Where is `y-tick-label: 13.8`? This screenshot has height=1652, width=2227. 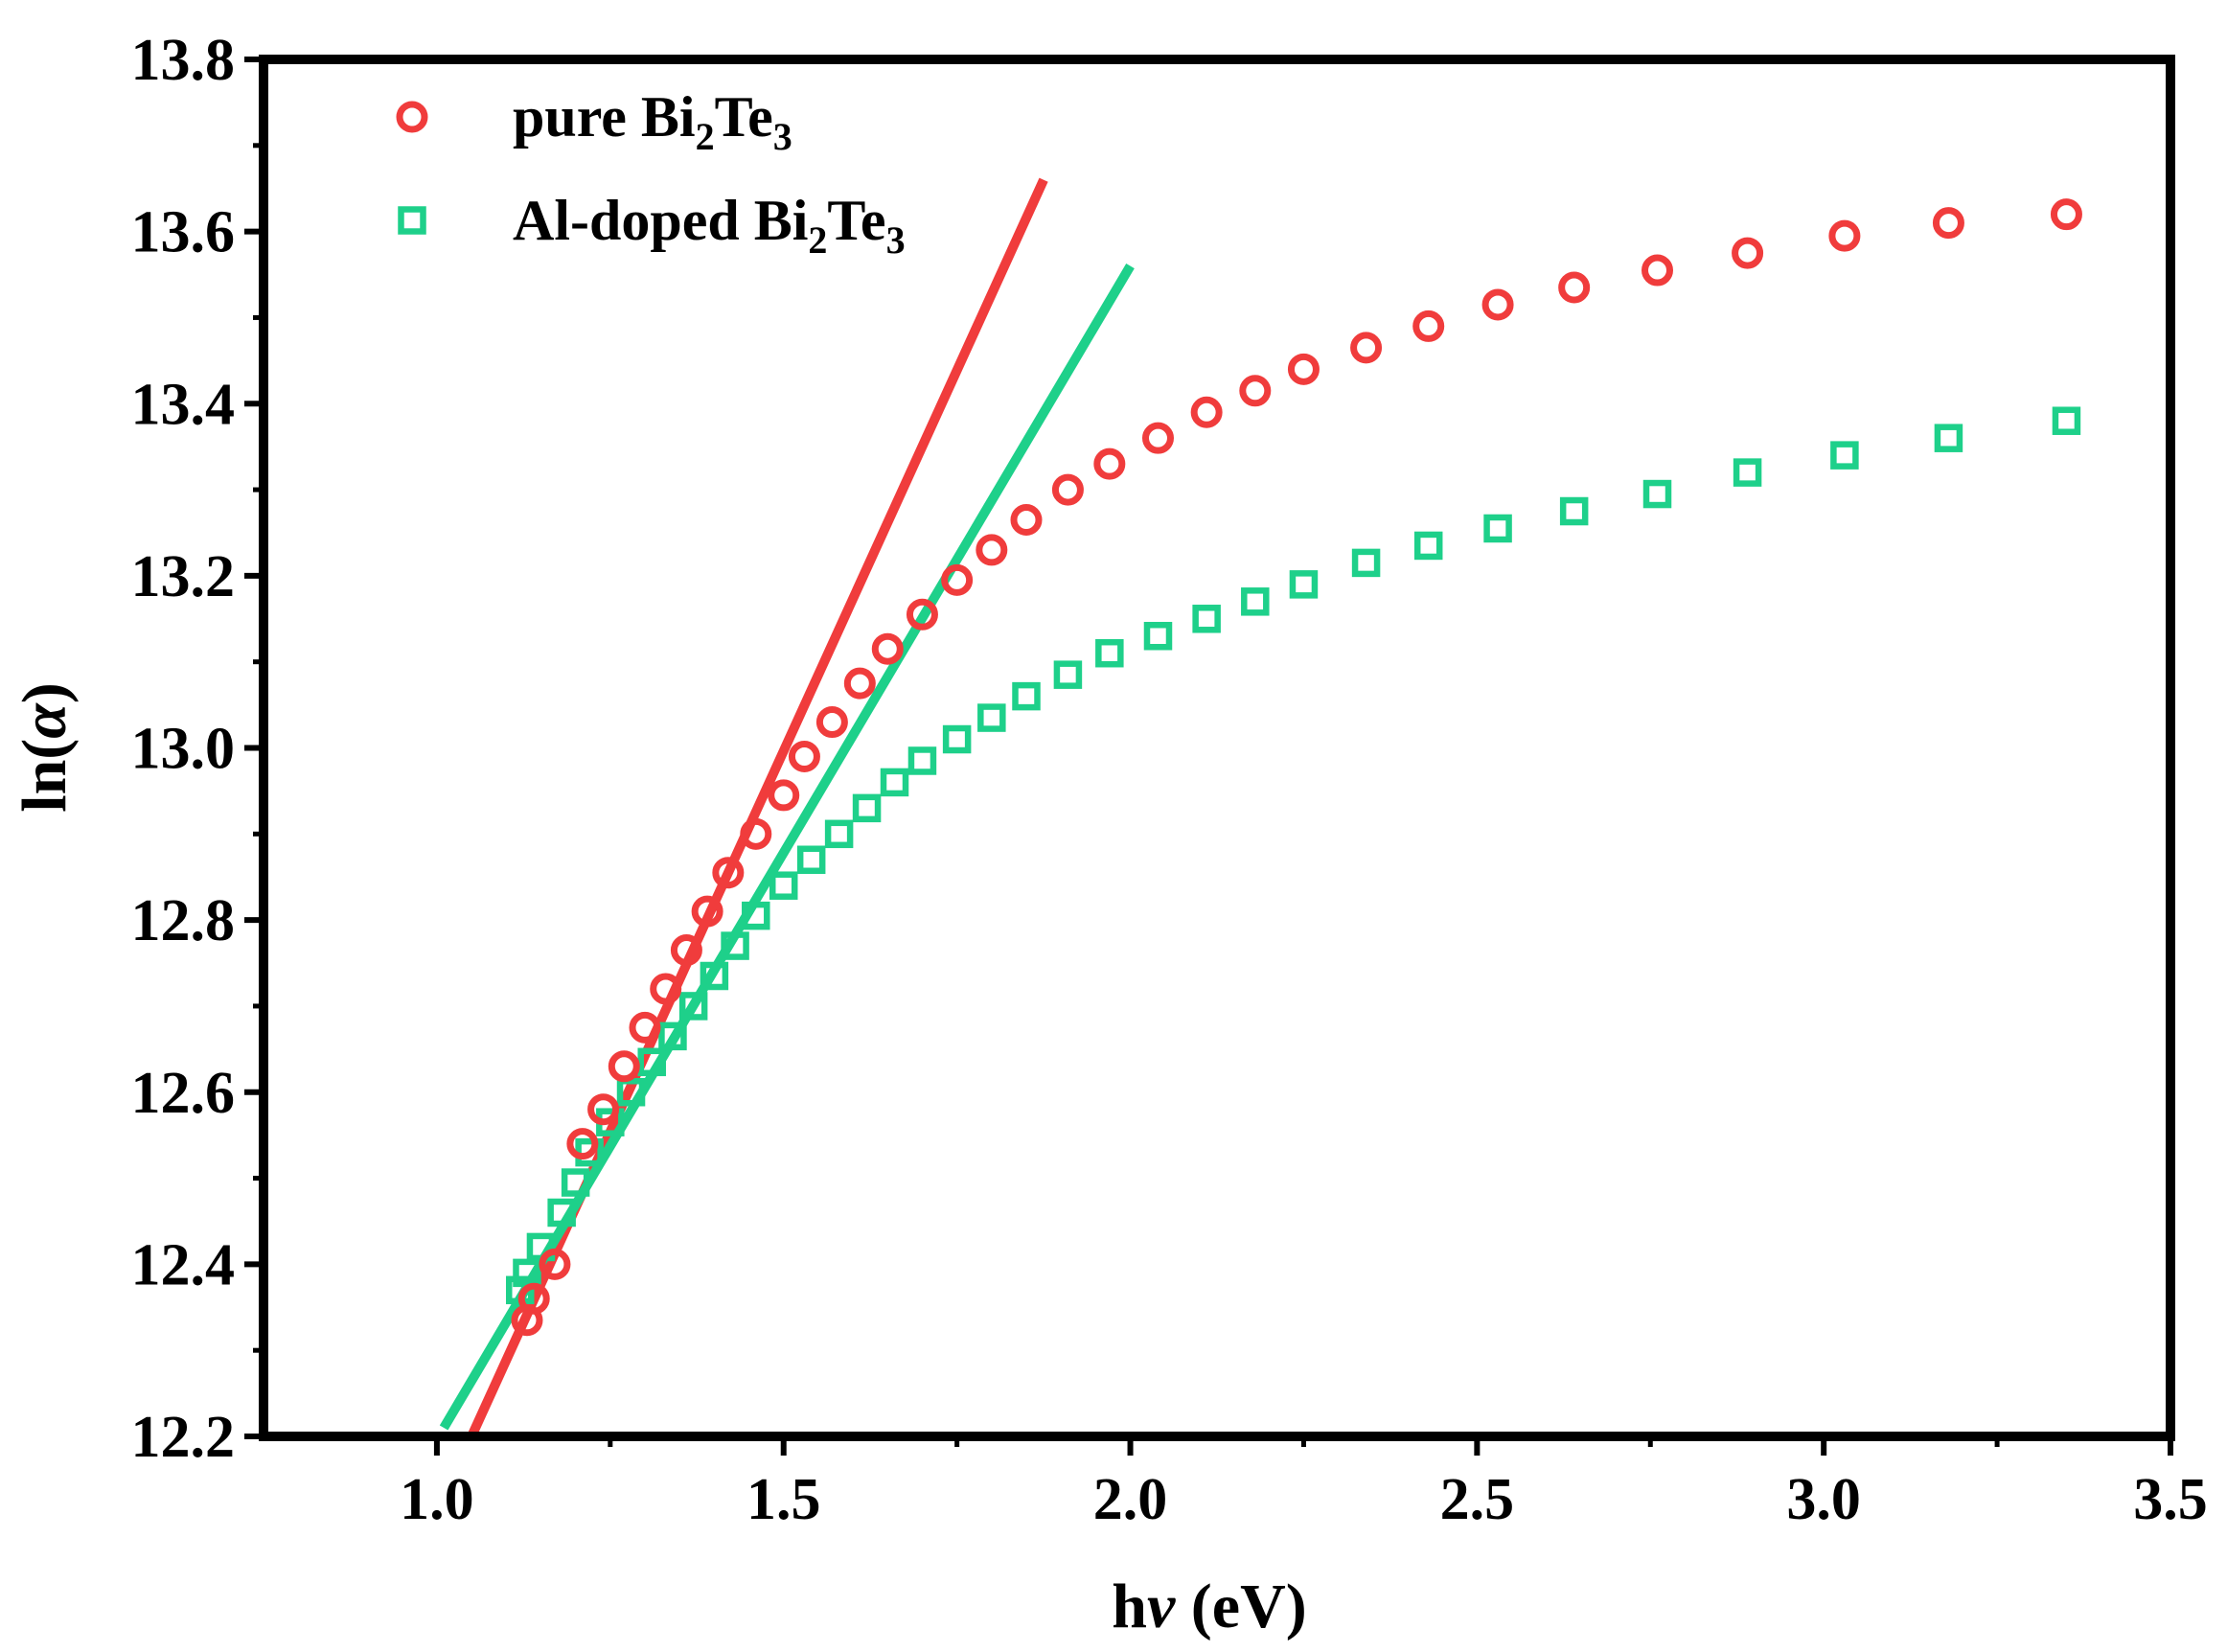
y-tick-label: 13.8 is located at coordinates (183, 60).